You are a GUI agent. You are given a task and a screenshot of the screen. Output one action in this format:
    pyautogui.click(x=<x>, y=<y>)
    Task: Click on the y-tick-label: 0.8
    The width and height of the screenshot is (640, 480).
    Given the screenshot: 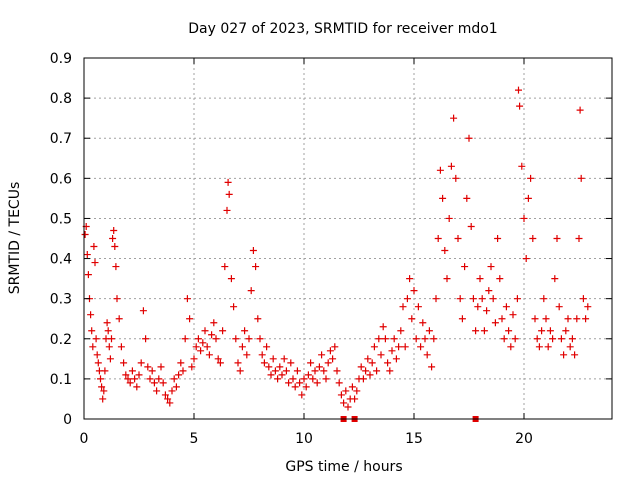 What is the action you would take?
    pyautogui.click(x=61, y=99)
    